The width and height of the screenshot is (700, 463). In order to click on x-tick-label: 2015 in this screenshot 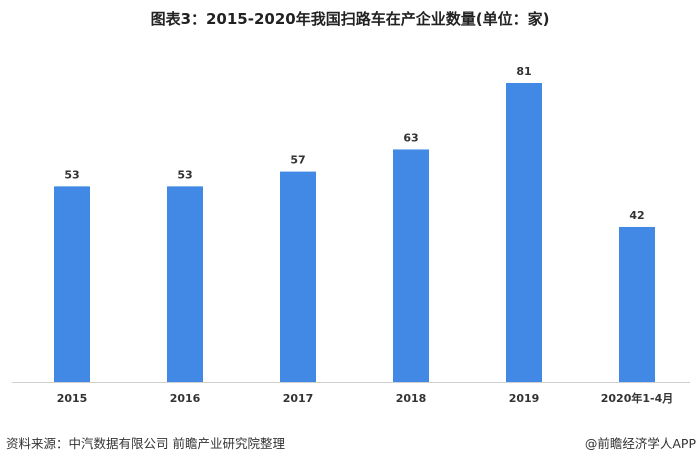, I will do `click(72, 398)`.